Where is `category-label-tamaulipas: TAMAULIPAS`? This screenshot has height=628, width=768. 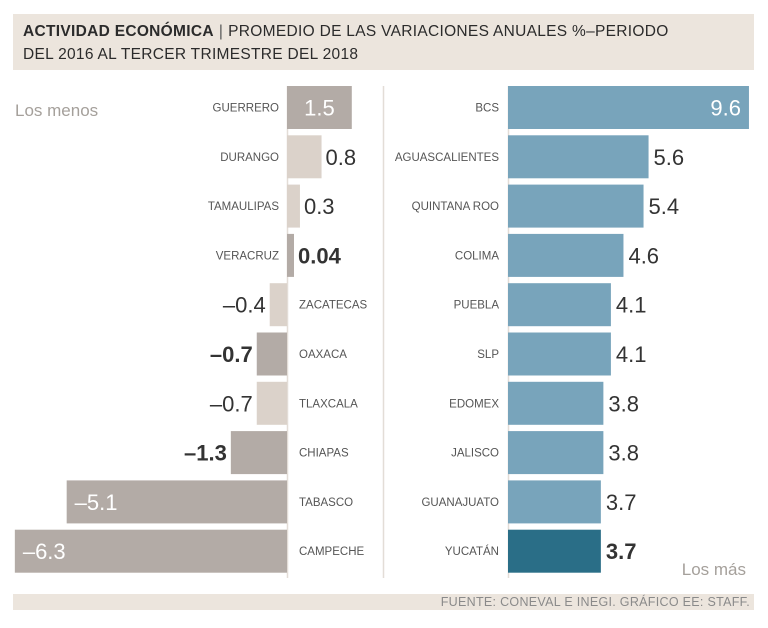 category-label-tamaulipas: TAMAULIPAS is located at coordinates (243, 207).